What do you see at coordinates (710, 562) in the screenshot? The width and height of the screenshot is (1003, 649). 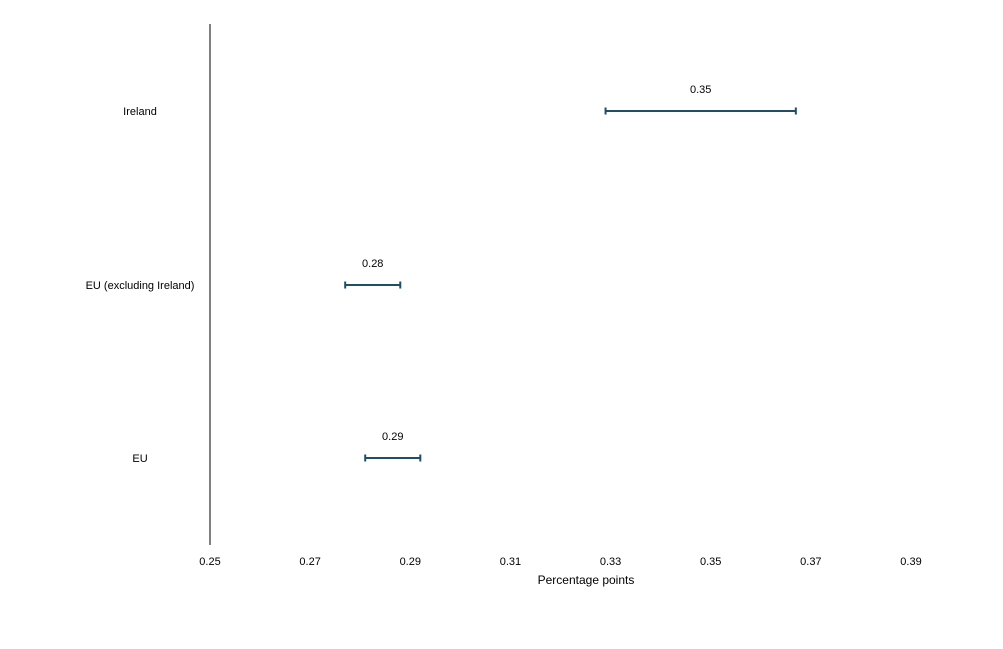 I see `x-tick-label: 0.35` at bounding box center [710, 562].